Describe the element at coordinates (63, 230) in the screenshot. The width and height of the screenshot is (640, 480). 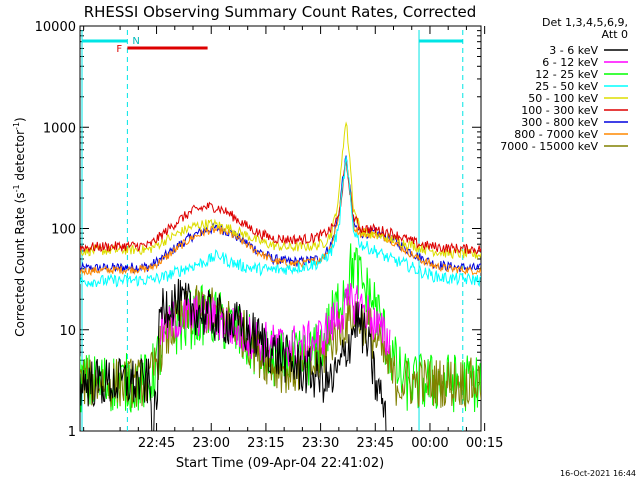
I see `y-tick-label: 100` at that location.